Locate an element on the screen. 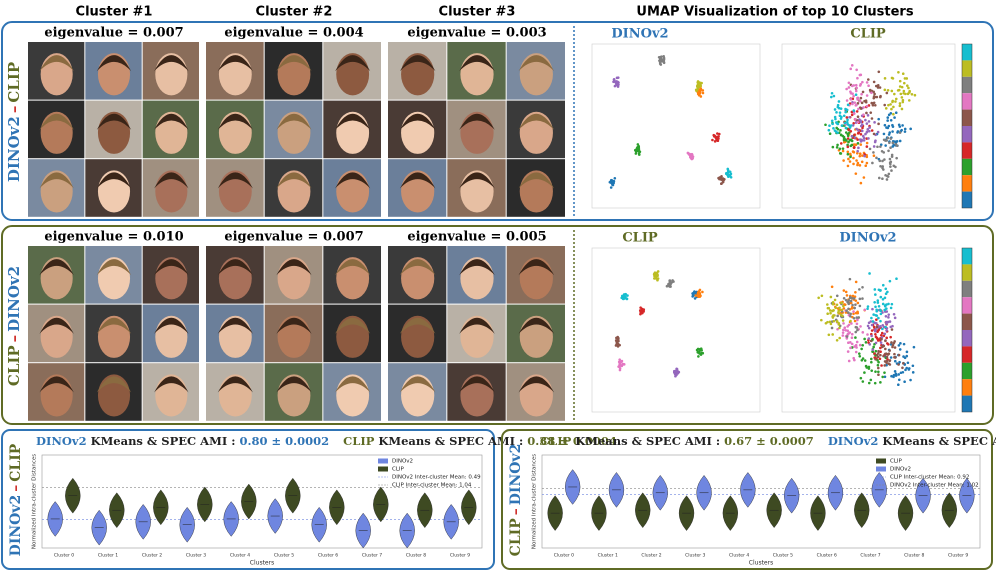  umap-subtitle: CLIP is located at coordinates (868, 34).